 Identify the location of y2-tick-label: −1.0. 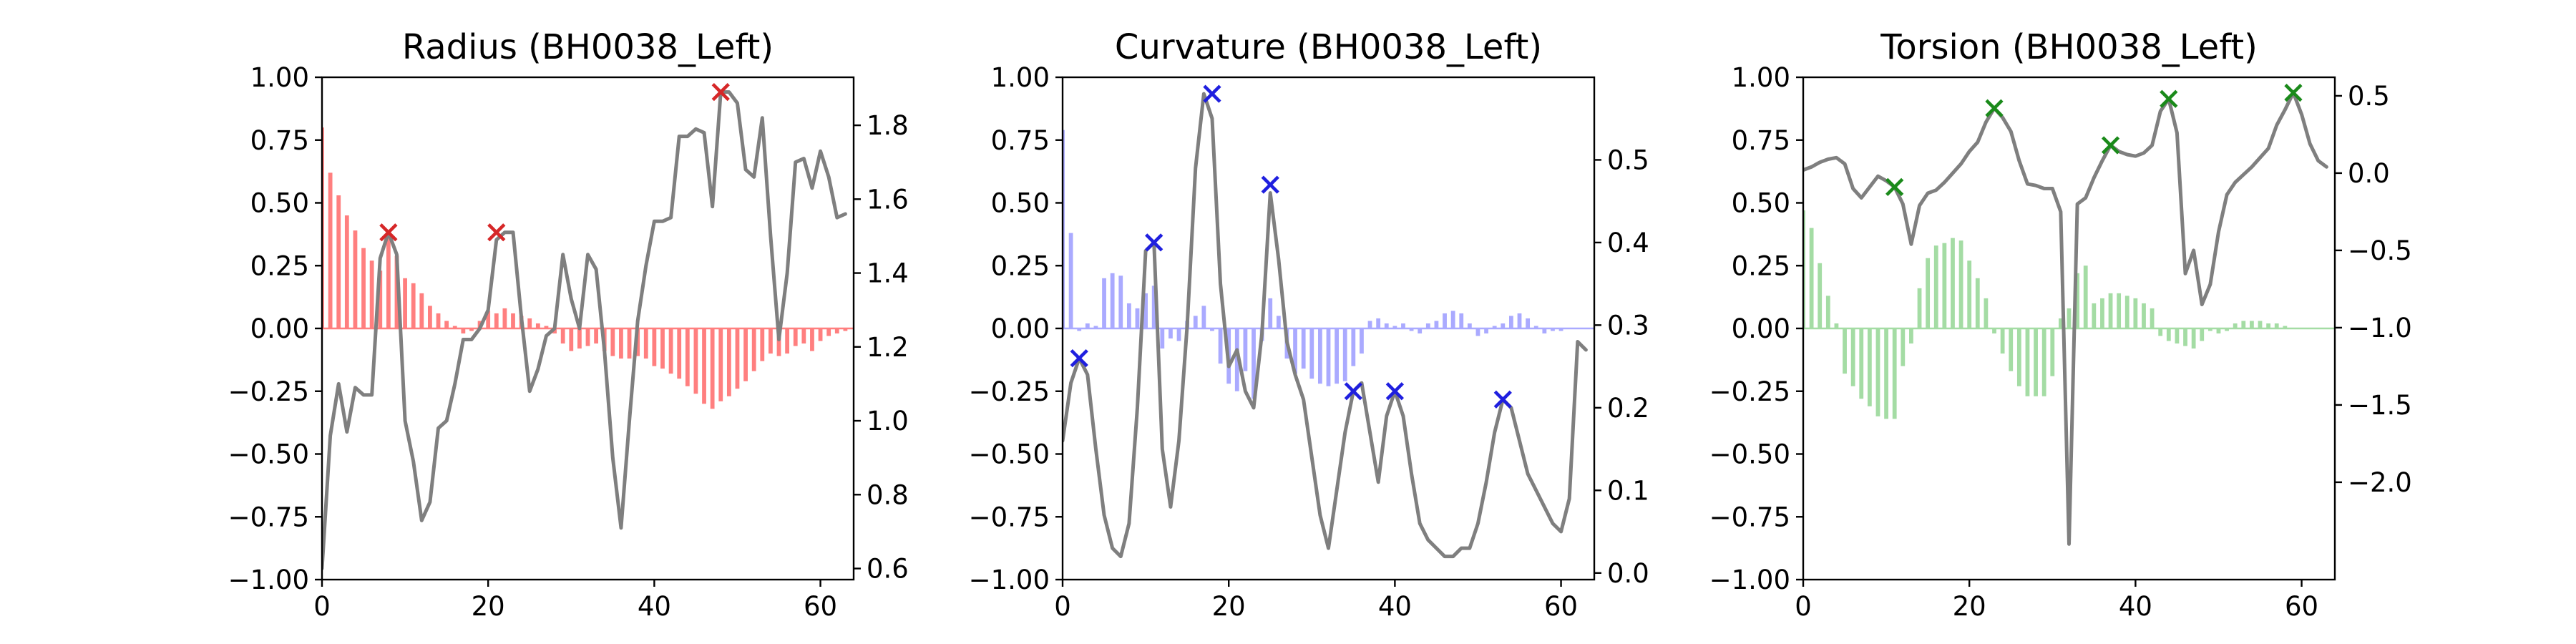
(2380, 328).